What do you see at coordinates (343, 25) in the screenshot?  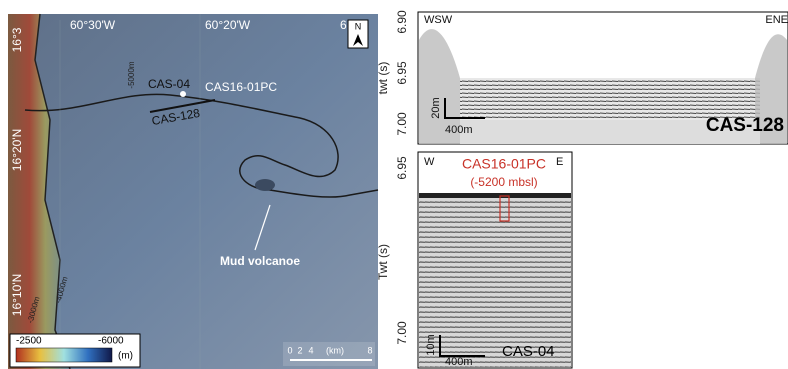 I see `lon-label: 6` at bounding box center [343, 25].